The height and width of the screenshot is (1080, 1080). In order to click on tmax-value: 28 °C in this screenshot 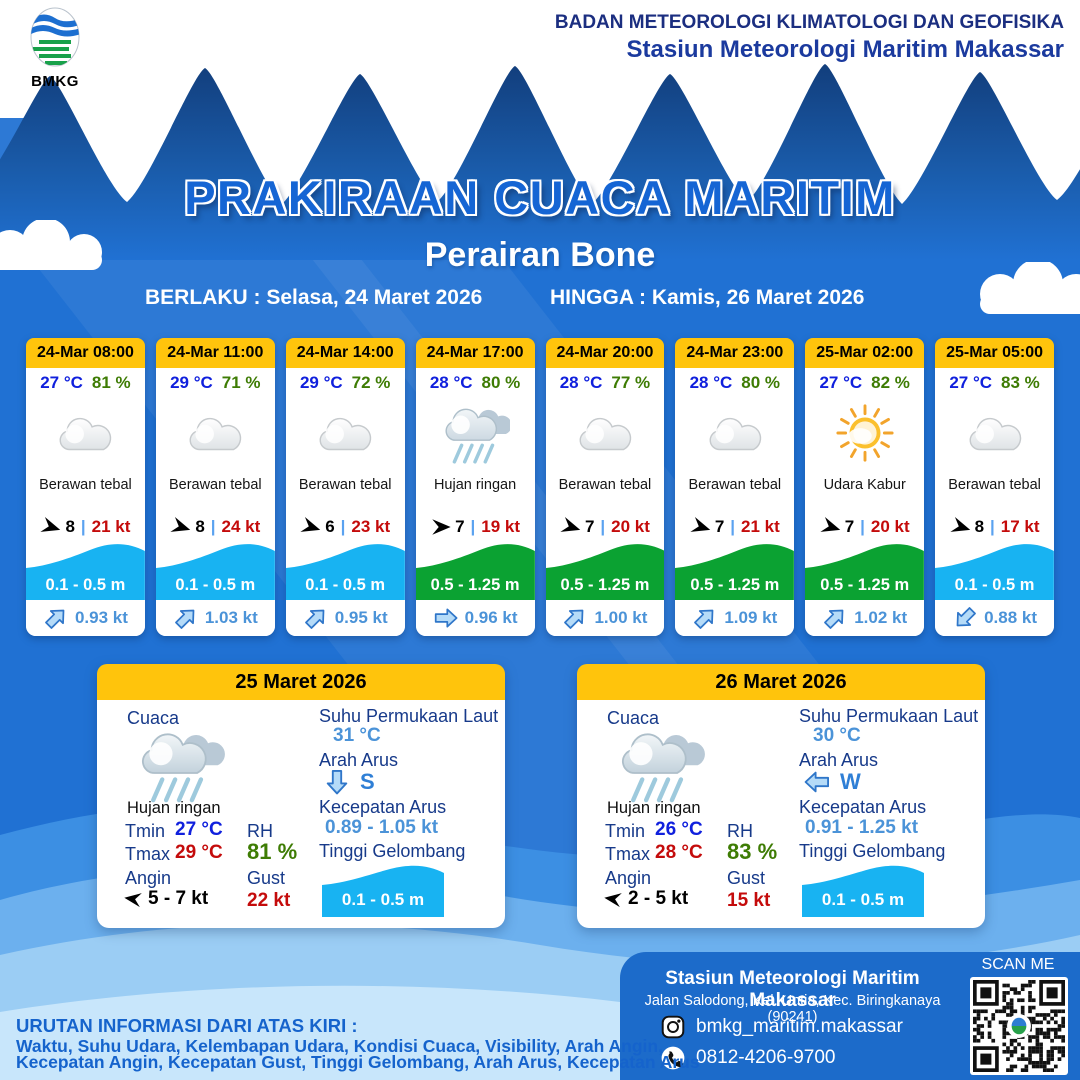, I will do `click(679, 852)`.